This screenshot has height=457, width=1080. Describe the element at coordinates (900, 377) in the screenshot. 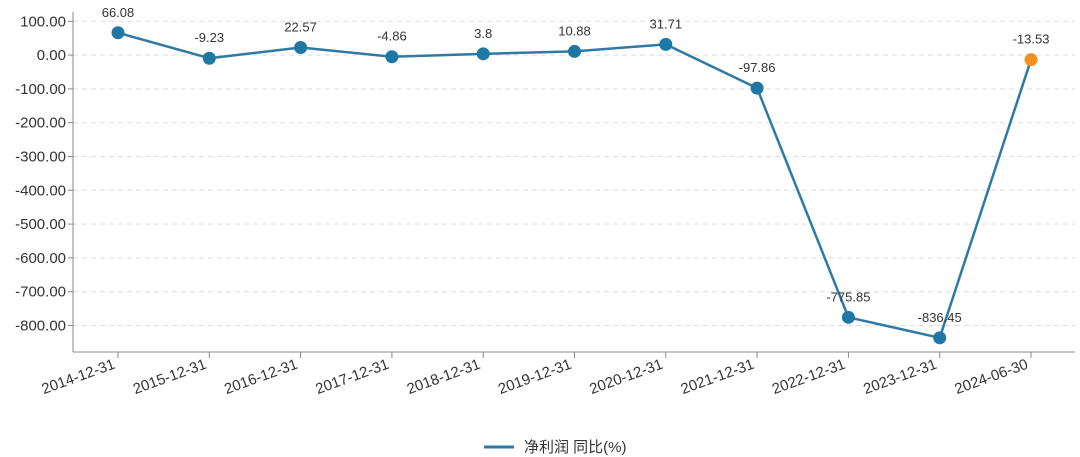

I see `x-tick-label: 2023-12-31` at that location.